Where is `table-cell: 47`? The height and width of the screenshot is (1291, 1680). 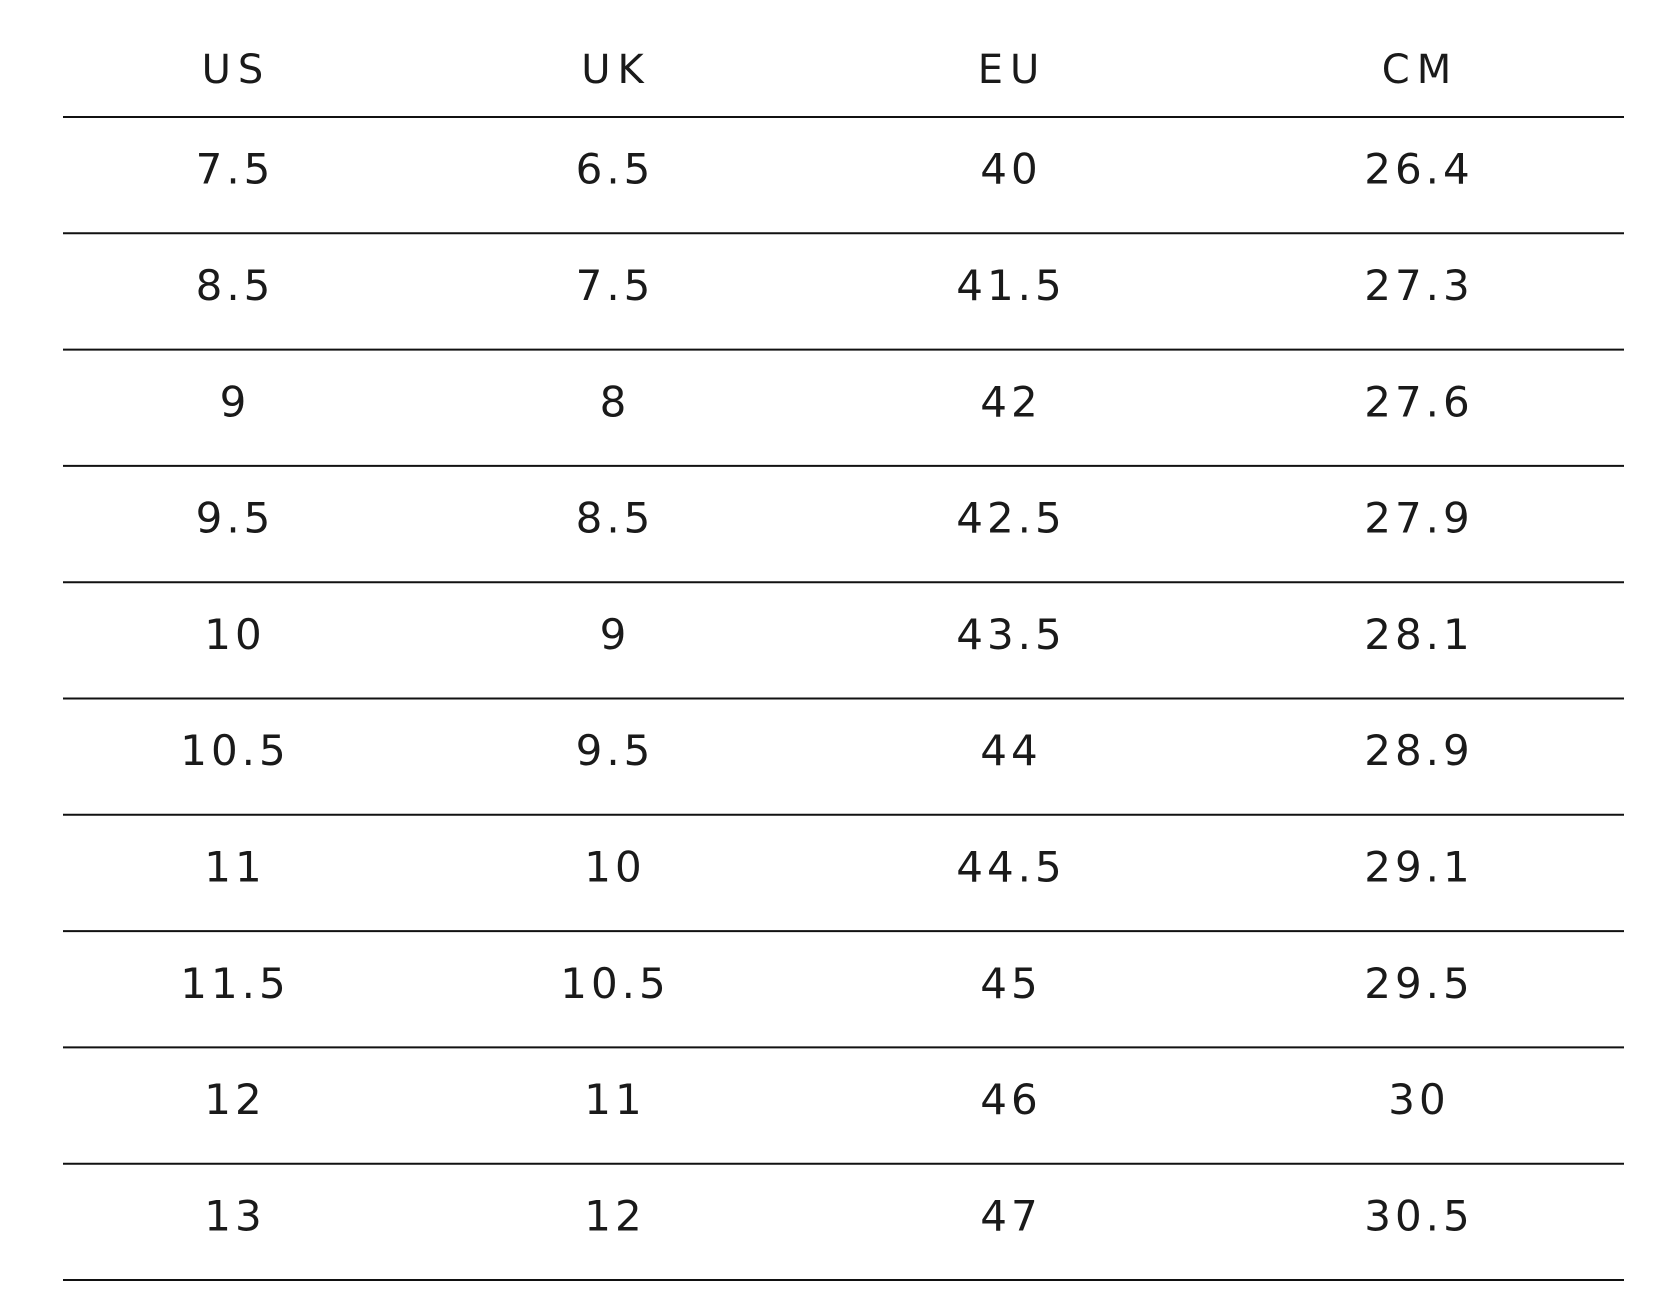 table-cell: 47 is located at coordinates (1010, 1215).